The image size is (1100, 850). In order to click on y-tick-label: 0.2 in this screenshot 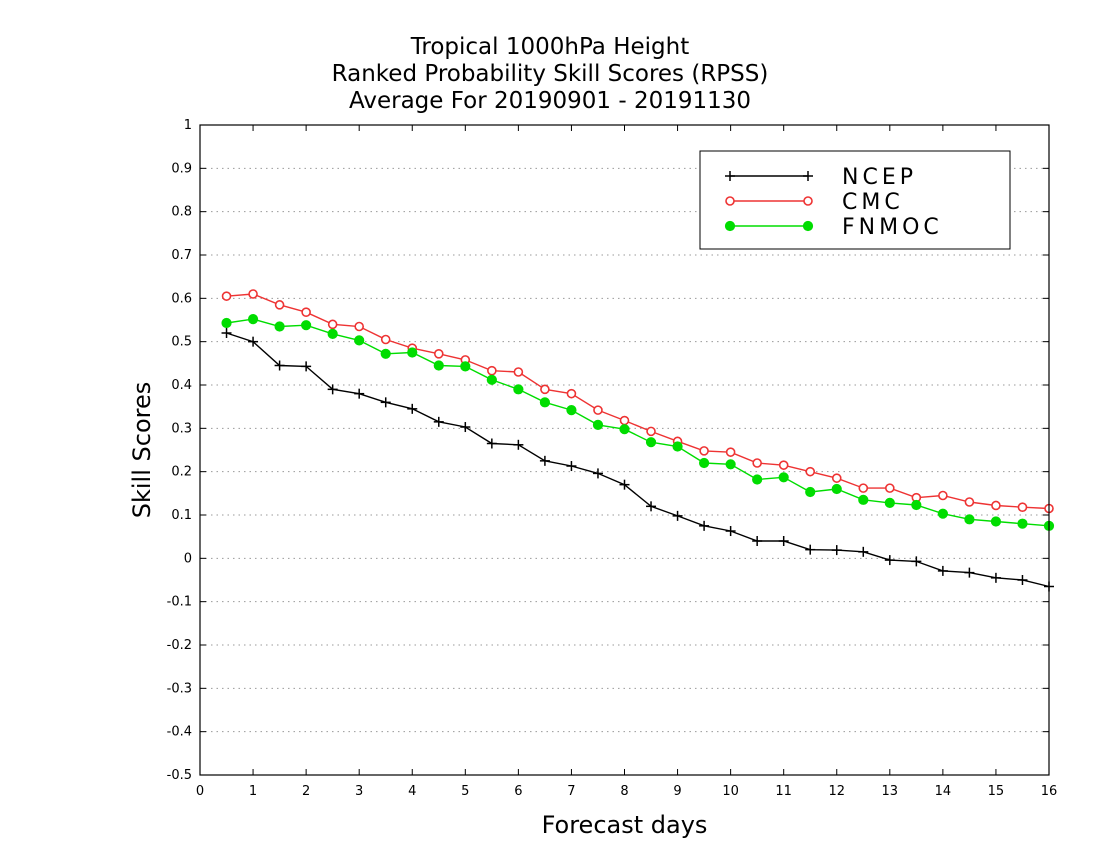, I will do `click(181, 472)`.